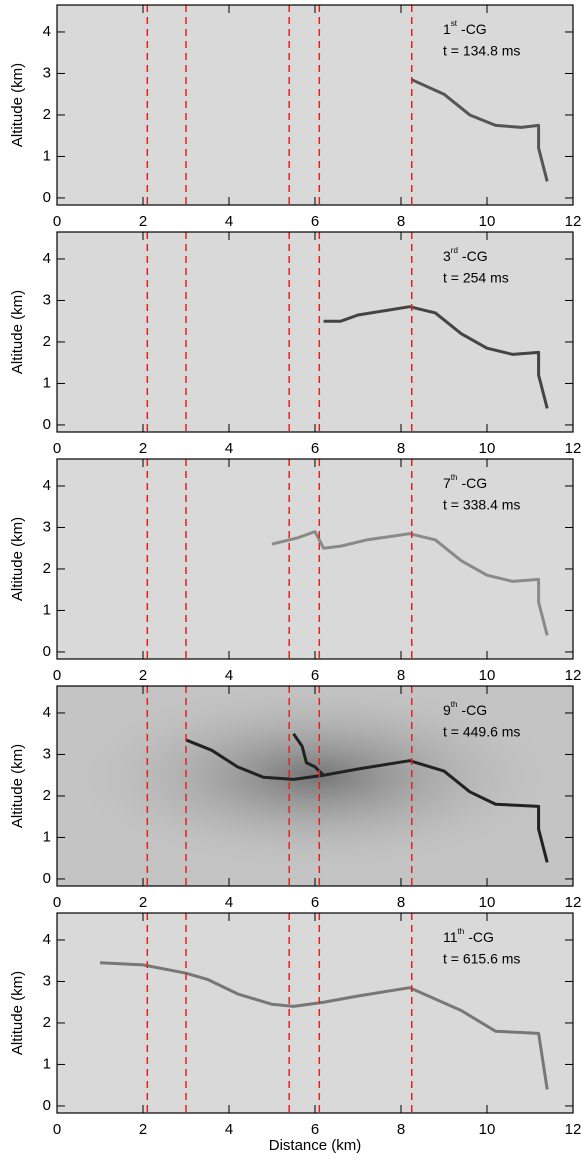 This screenshot has width=581, height=1165. Describe the element at coordinates (447, 256) in the screenshot. I see `stroke-ordinal: 3` at that location.